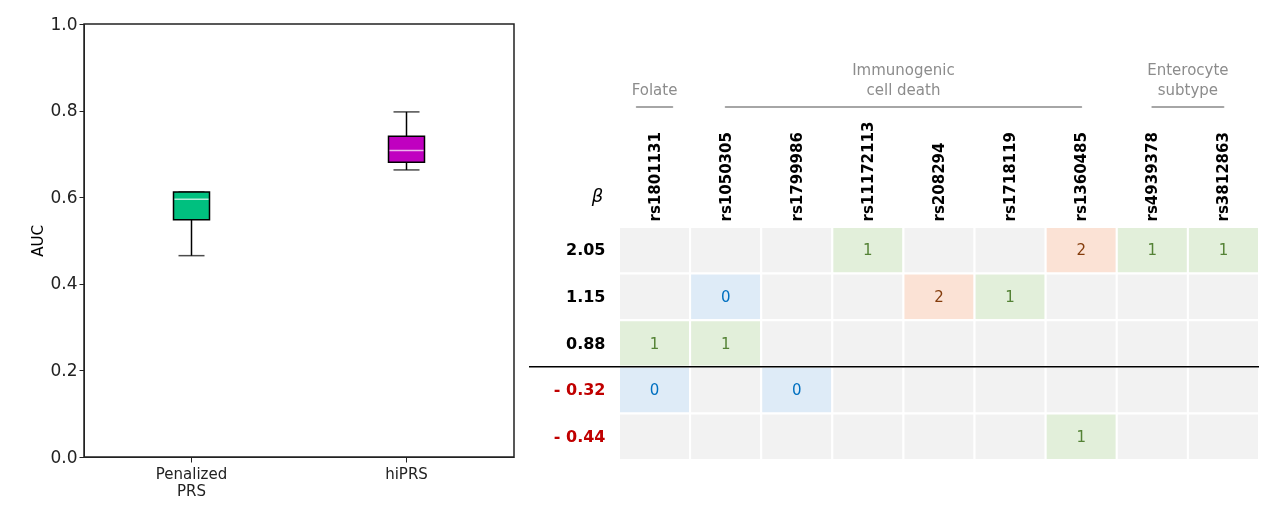 The width and height of the screenshot is (1286, 508). Describe the element at coordinates (64, 23) in the screenshot. I see `y-tick-label: 1.0` at that location.